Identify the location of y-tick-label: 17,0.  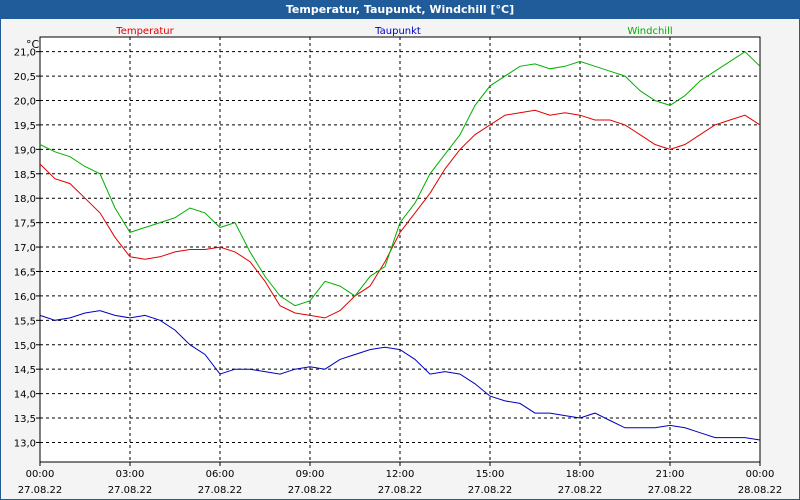
(25, 248).